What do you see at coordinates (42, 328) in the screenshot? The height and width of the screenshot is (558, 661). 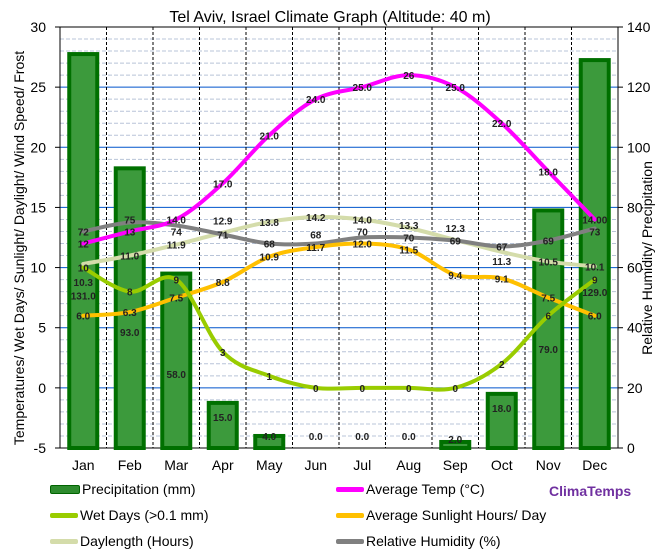 I see `left-tick-label: 5` at bounding box center [42, 328].